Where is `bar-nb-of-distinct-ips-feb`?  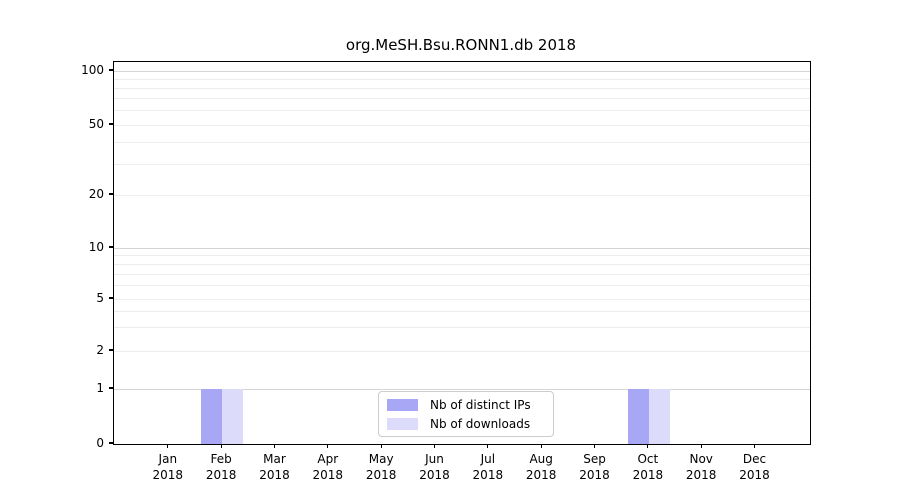
bar-nb-of-distinct-ips-feb is located at coordinates (211, 416).